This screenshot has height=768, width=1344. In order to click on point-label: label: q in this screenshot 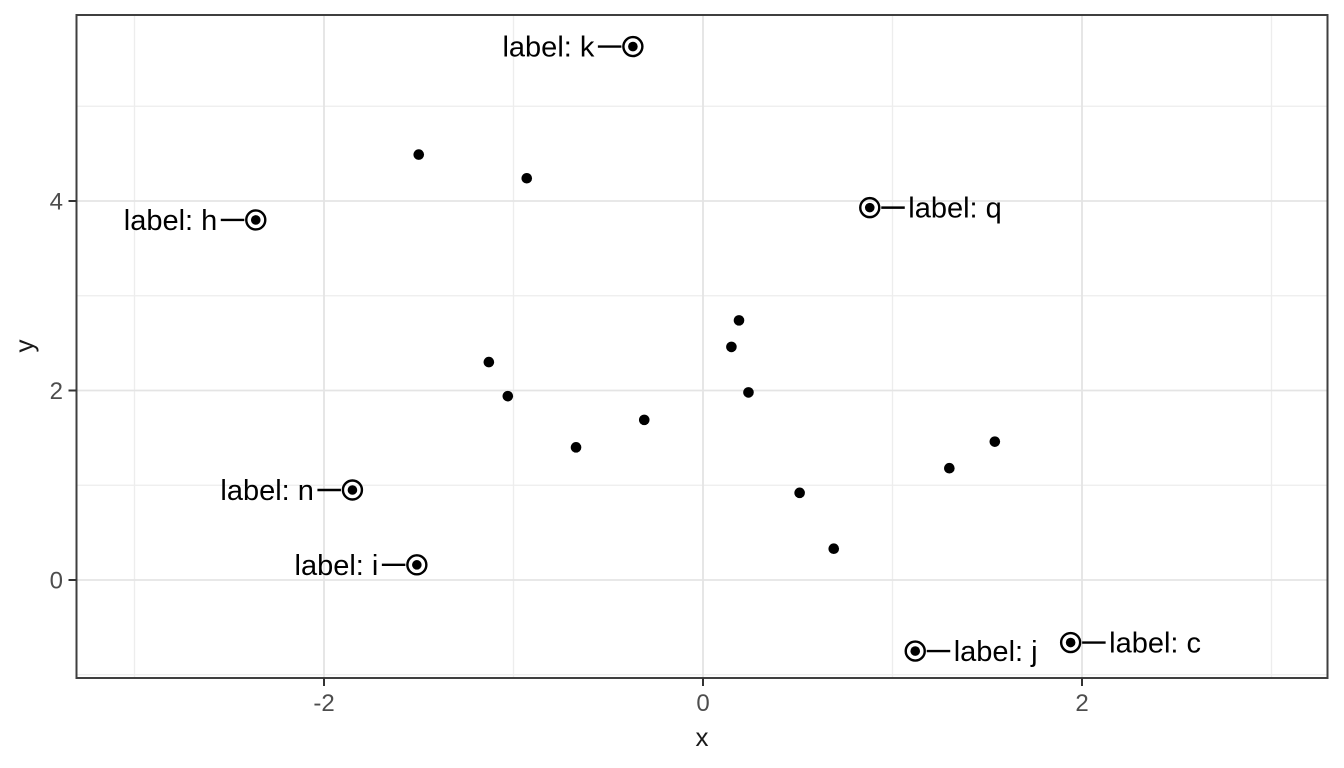, I will do `click(955, 209)`.